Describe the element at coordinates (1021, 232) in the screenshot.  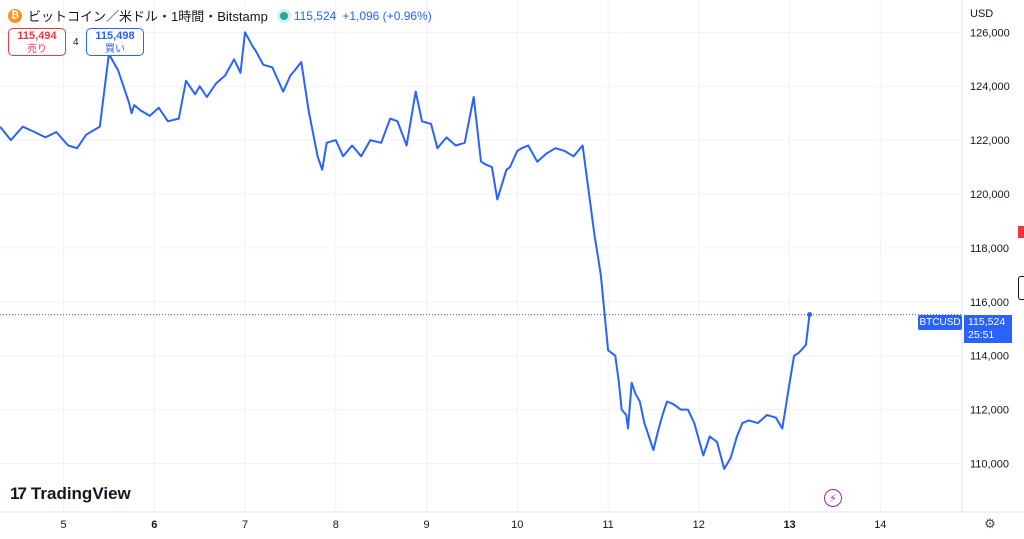
I see `alert-marker` at that location.